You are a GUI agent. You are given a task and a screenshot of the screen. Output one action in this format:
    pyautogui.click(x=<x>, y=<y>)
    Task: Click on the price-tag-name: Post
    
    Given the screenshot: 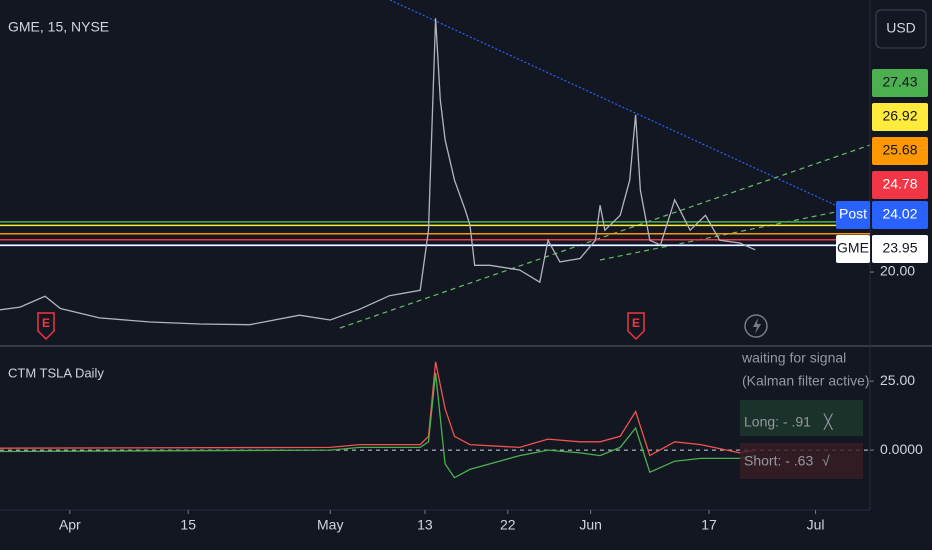 What is the action you would take?
    pyautogui.click(x=853, y=214)
    